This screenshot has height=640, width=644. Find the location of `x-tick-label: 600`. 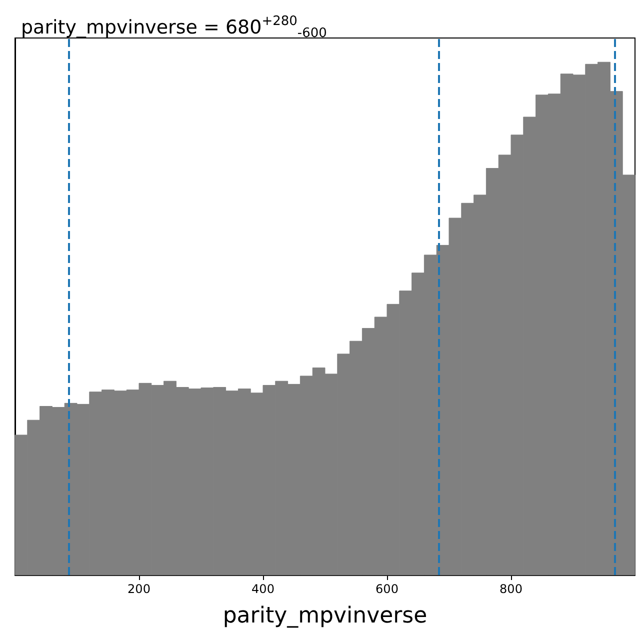

x-tick-label: 600 is located at coordinates (387, 589).